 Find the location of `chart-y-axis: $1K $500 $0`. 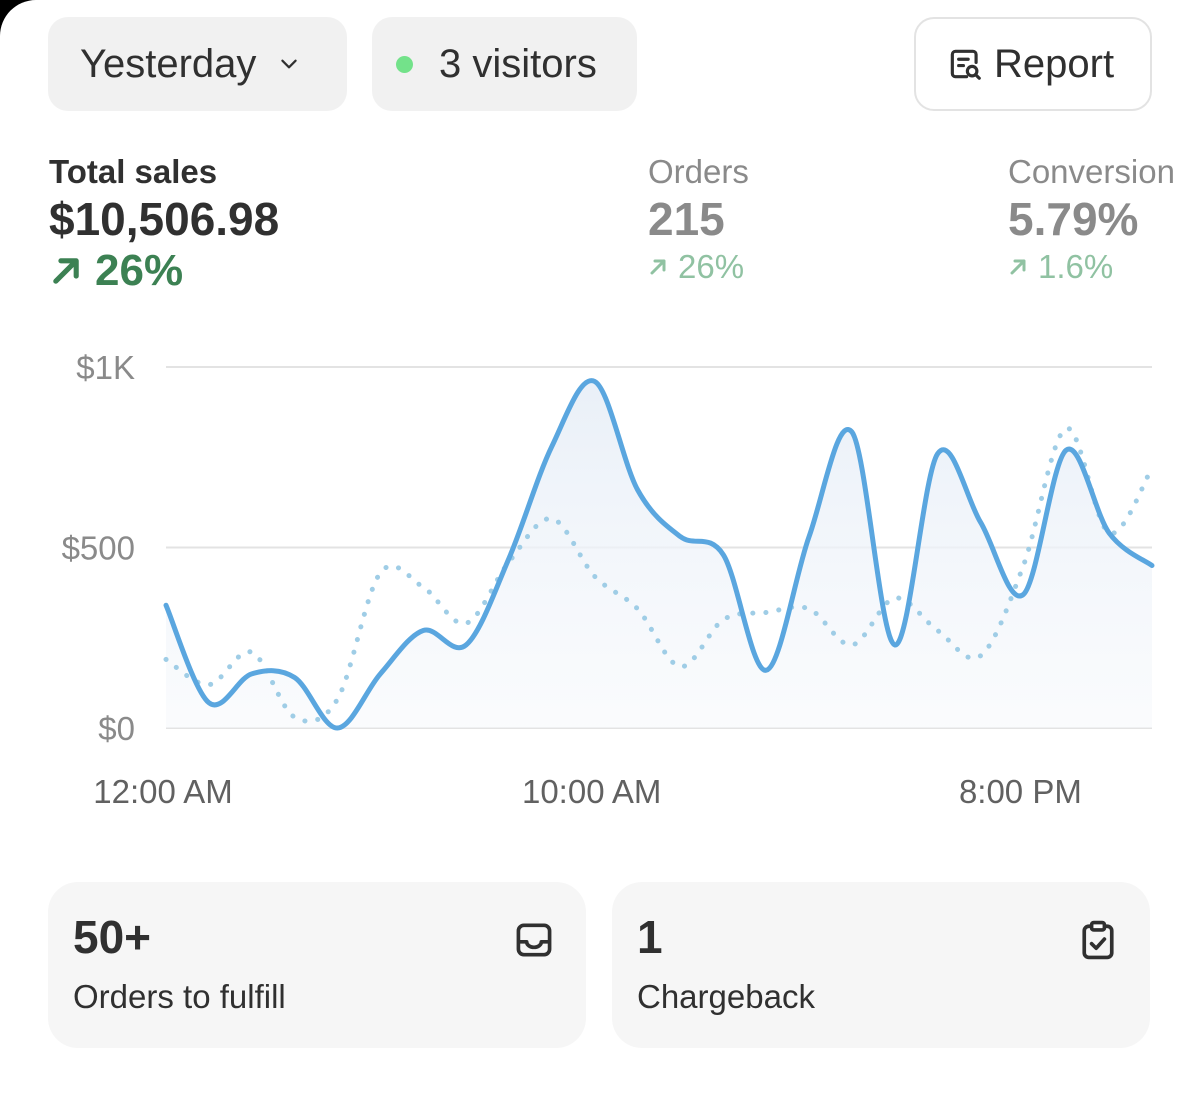

chart-y-axis: $1K $500 $0 is located at coordinates (98, 548).